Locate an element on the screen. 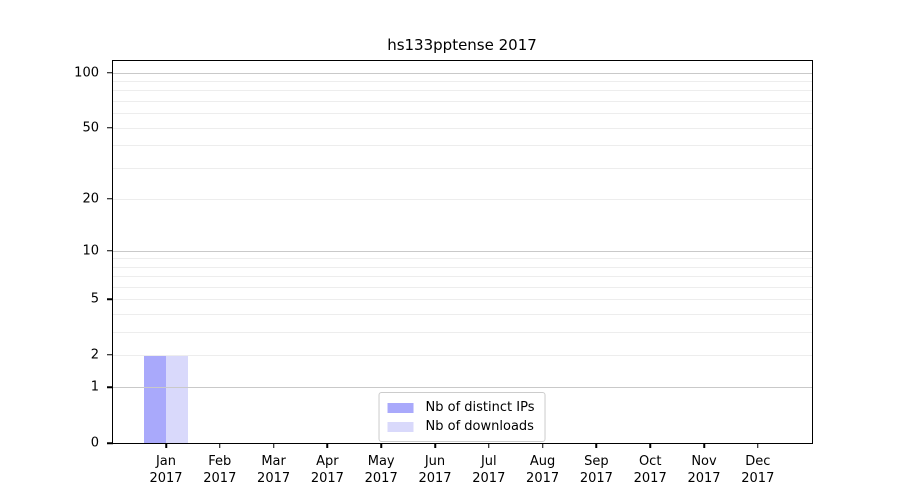  legend-label-distinct-ips: Nb of distinct IPs is located at coordinates (480, 407).